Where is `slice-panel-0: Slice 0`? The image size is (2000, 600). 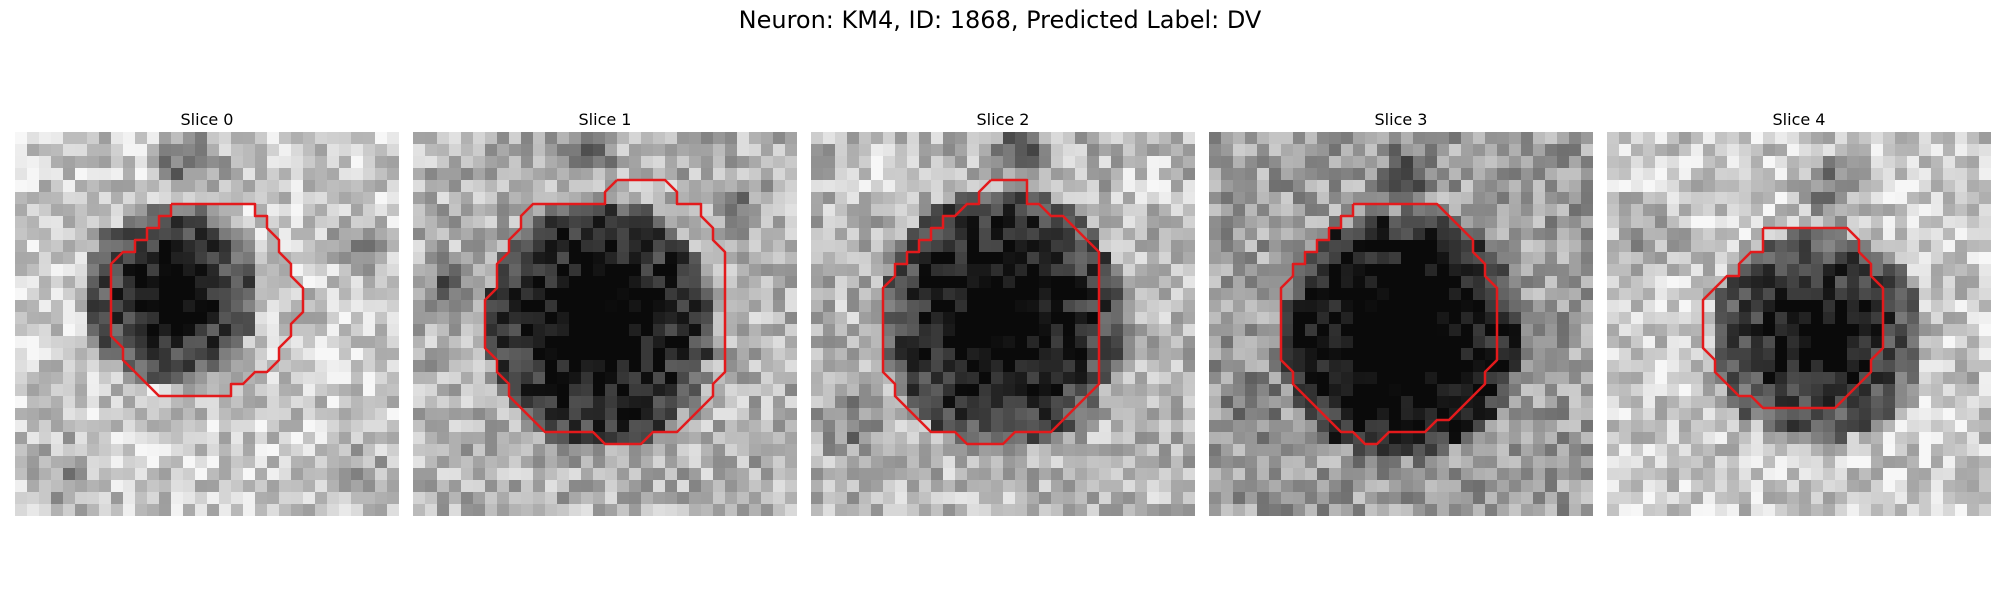 slice-panel-0: Slice 0 is located at coordinates (207, 312).